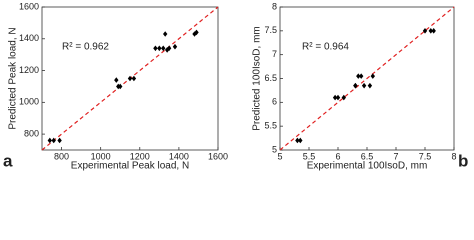 The image size is (474, 240). What do you see at coordinates (31, 133) in the screenshot?
I see `y-tick-label: 800` at bounding box center [31, 133].